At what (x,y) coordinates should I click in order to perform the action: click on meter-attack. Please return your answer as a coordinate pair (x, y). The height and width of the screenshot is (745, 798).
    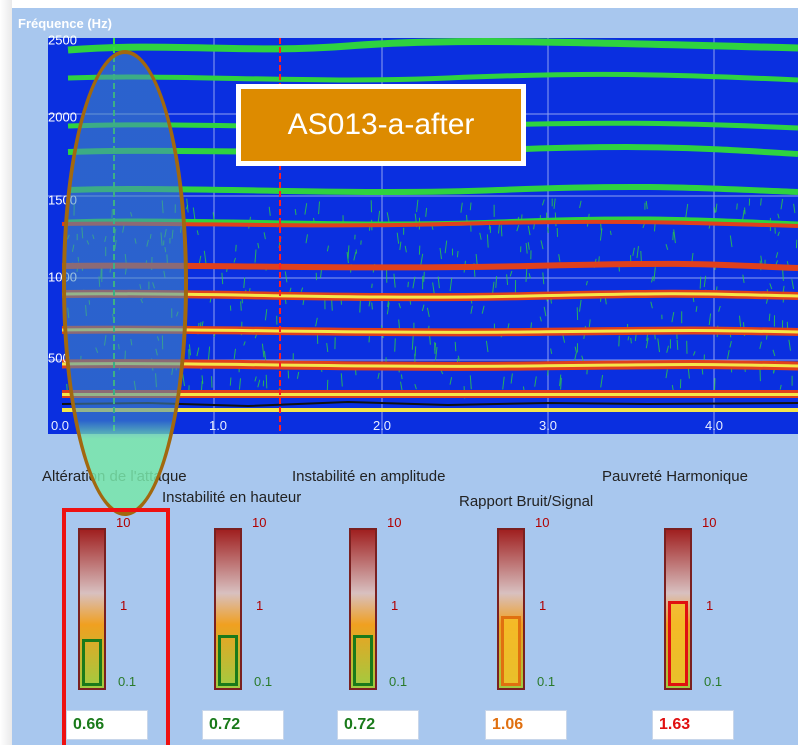
    Looking at the image, I should click on (92, 609).